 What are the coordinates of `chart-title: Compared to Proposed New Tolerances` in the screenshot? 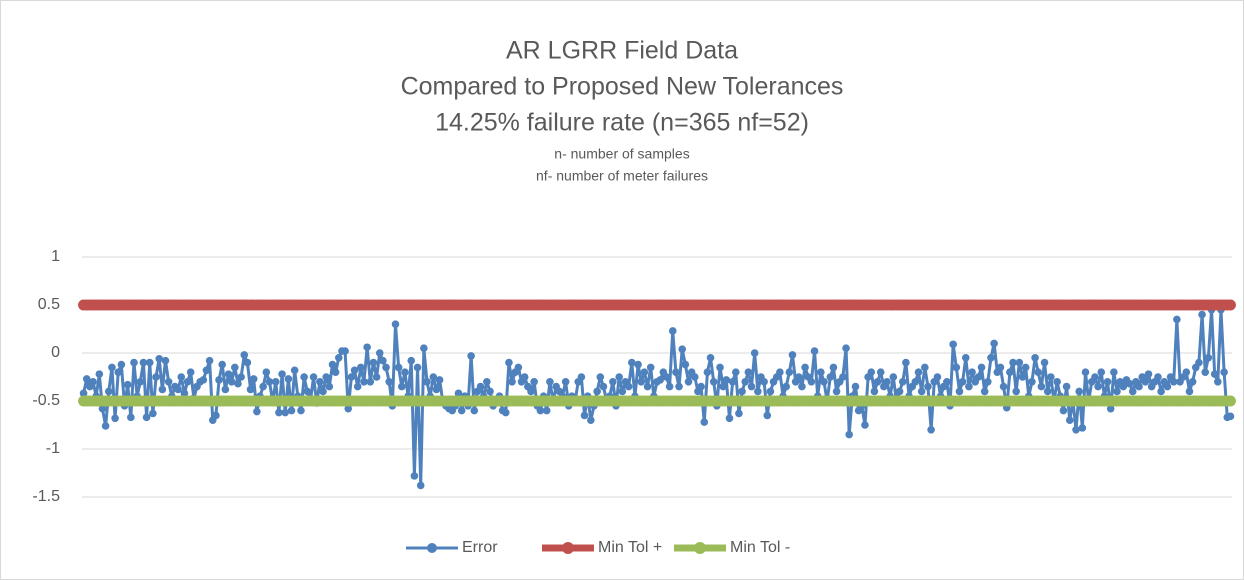 It's located at (622, 87).